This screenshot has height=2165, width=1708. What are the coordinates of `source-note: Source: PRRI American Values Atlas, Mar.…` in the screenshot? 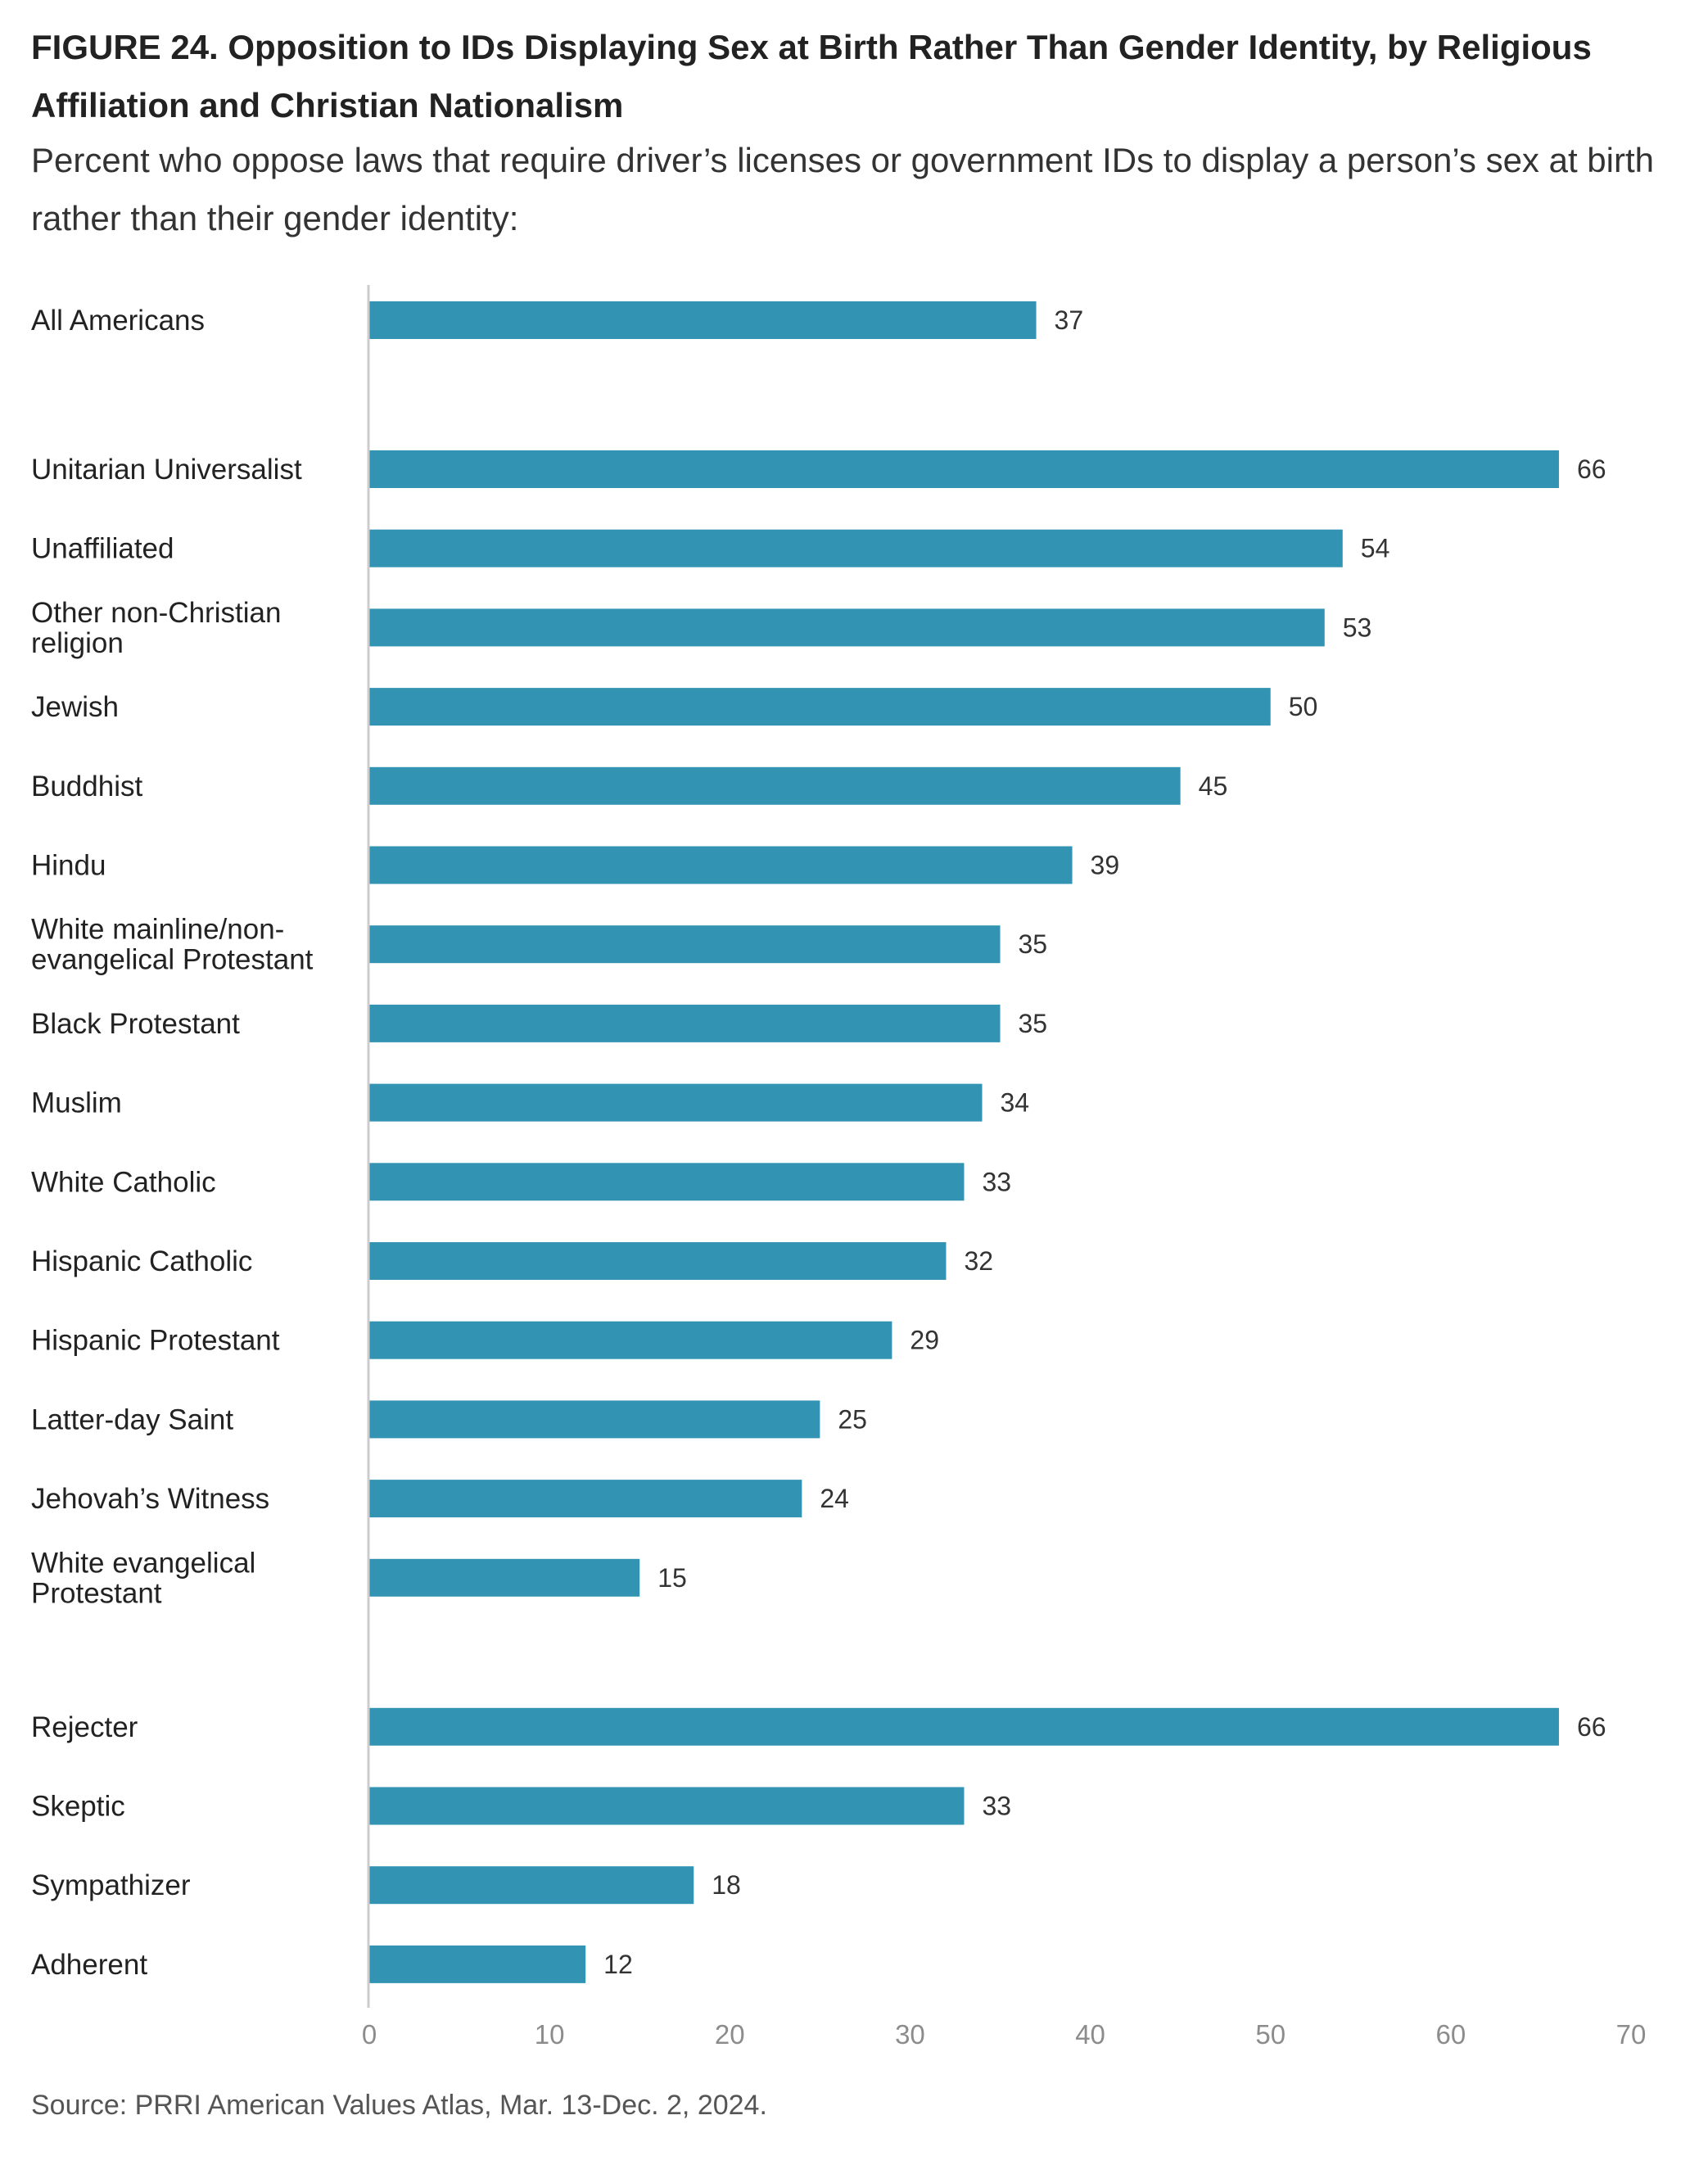 It's located at (399, 2105).